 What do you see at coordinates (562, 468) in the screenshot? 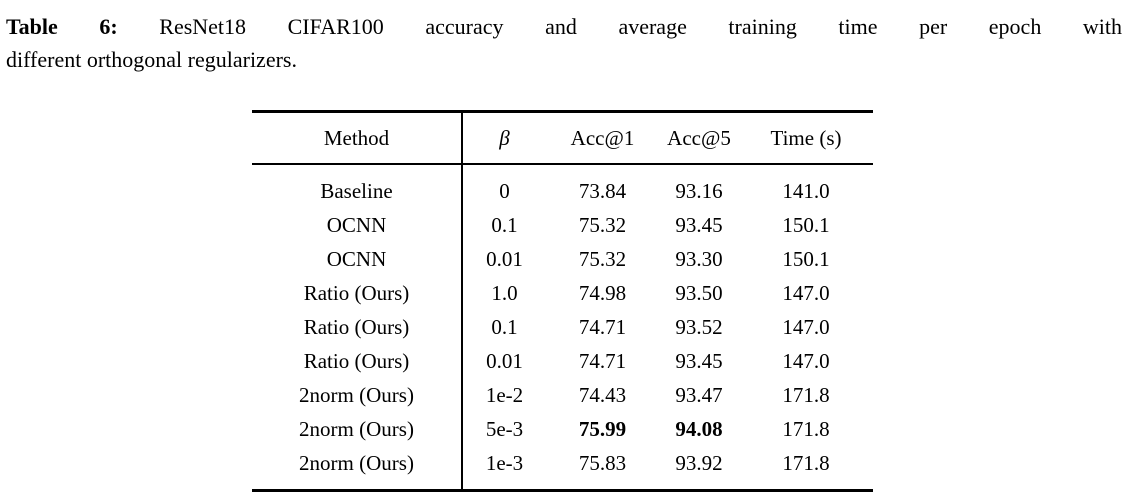
I see `table-row: 2norm (Ours) 1e-3 75.83 93.92 171.8` at bounding box center [562, 468].